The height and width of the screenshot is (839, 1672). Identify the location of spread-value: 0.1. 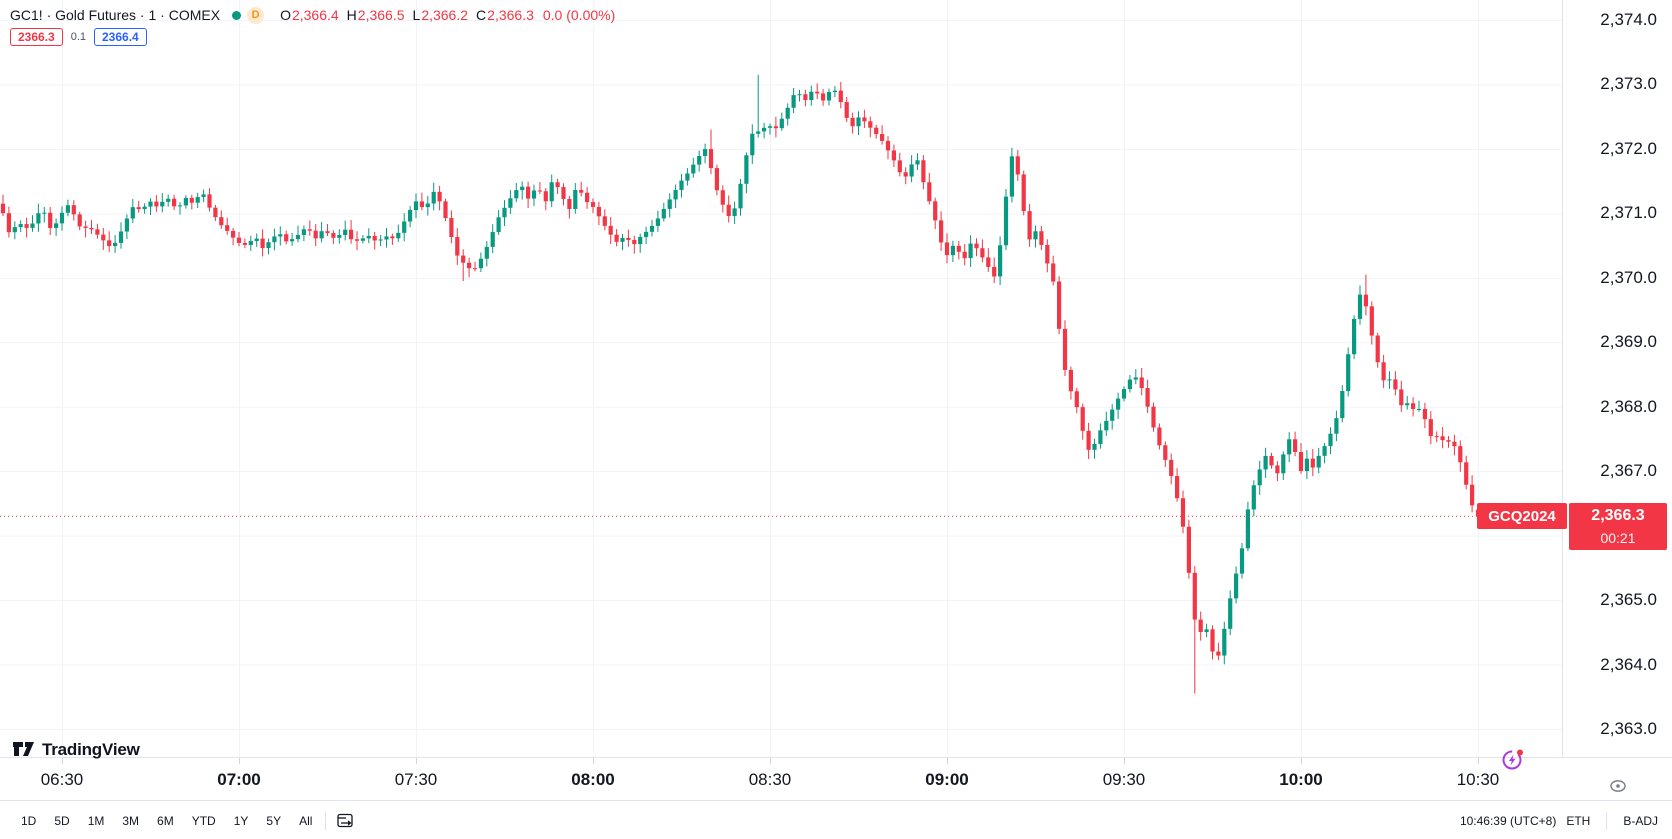
(78, 37).